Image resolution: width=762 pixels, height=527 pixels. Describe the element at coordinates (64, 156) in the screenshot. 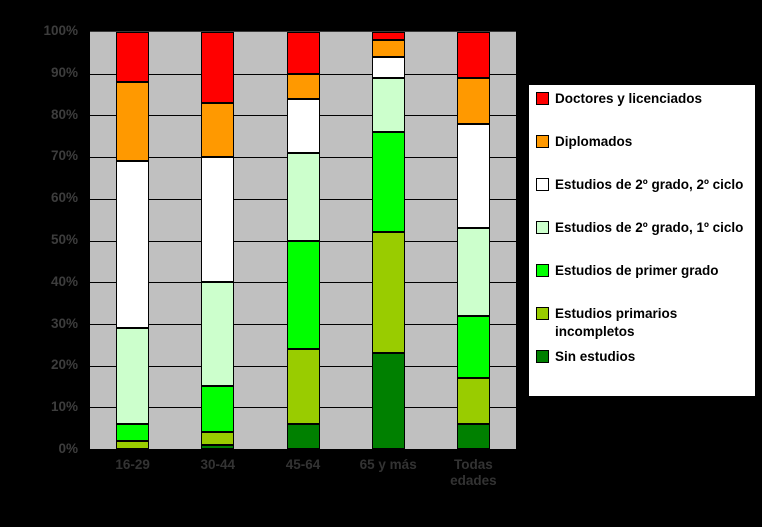

I see `y-tick-label: 70%` at that location.